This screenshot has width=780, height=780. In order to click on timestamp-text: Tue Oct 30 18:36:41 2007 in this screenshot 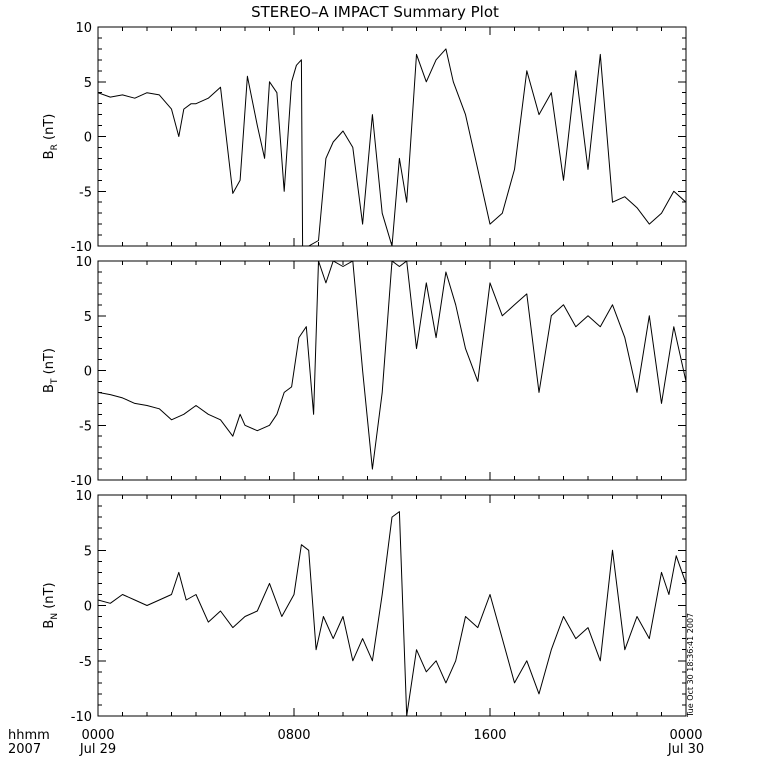, I will do `click(690, 665)`.